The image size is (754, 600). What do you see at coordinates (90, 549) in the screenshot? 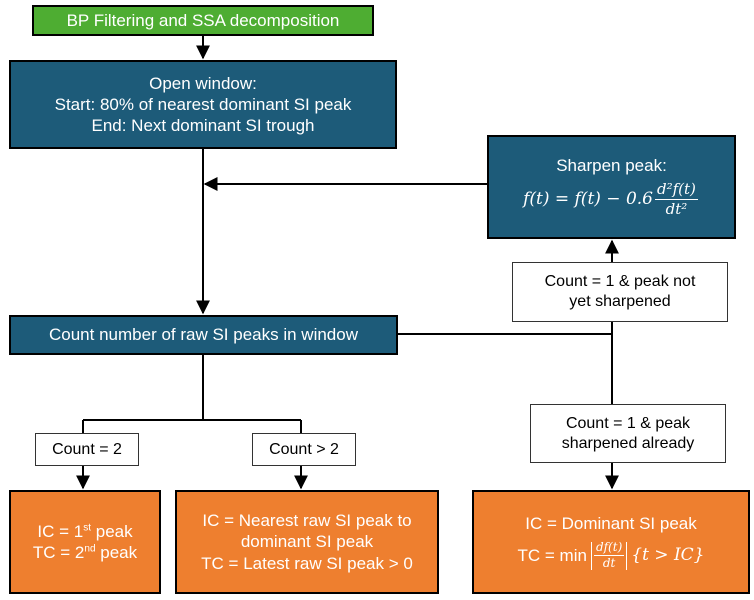
I see `tc-count2-sup: nd` at bounding box center [90, 549].